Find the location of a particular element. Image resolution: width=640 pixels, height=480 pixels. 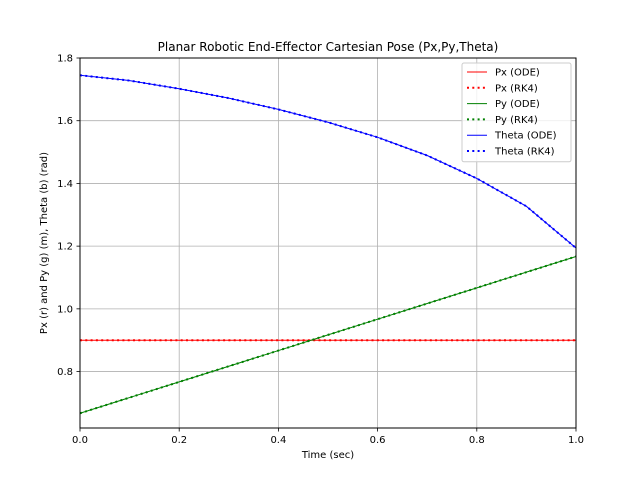

x-tick-label: 0.4 is located at coordinates (278, 440).